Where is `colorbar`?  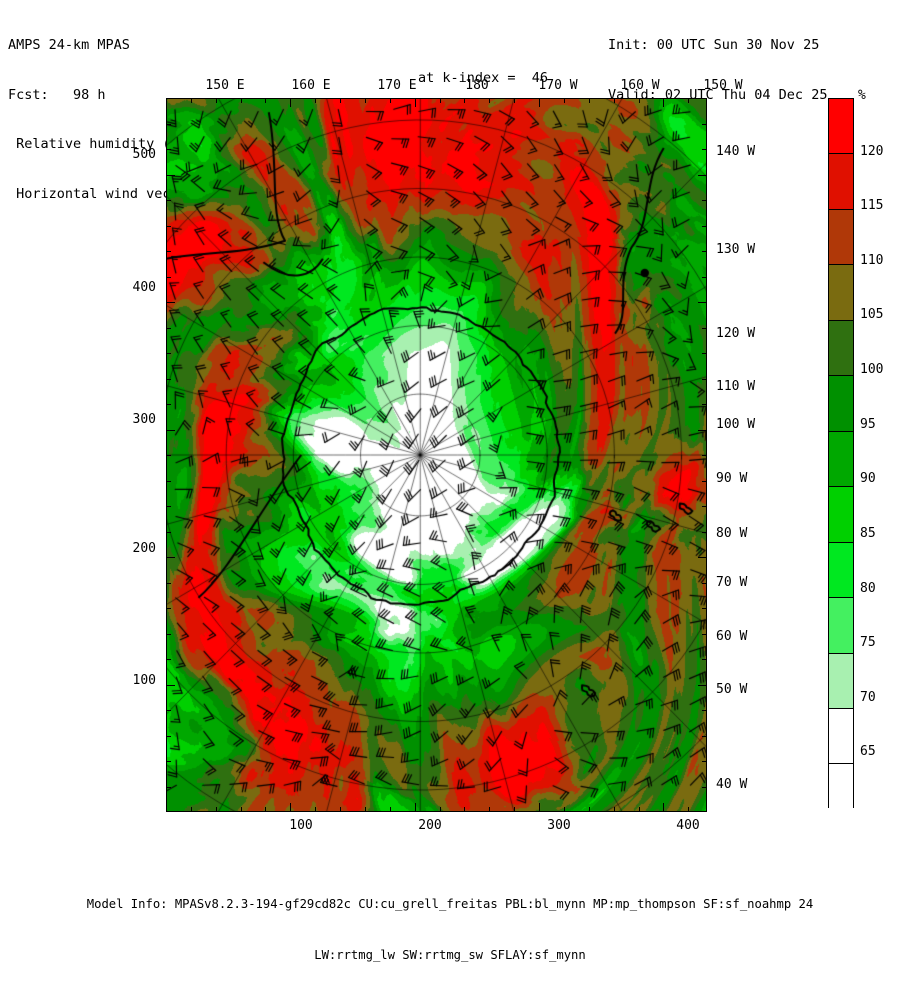
colorbar is located at coordinates (841, 458).